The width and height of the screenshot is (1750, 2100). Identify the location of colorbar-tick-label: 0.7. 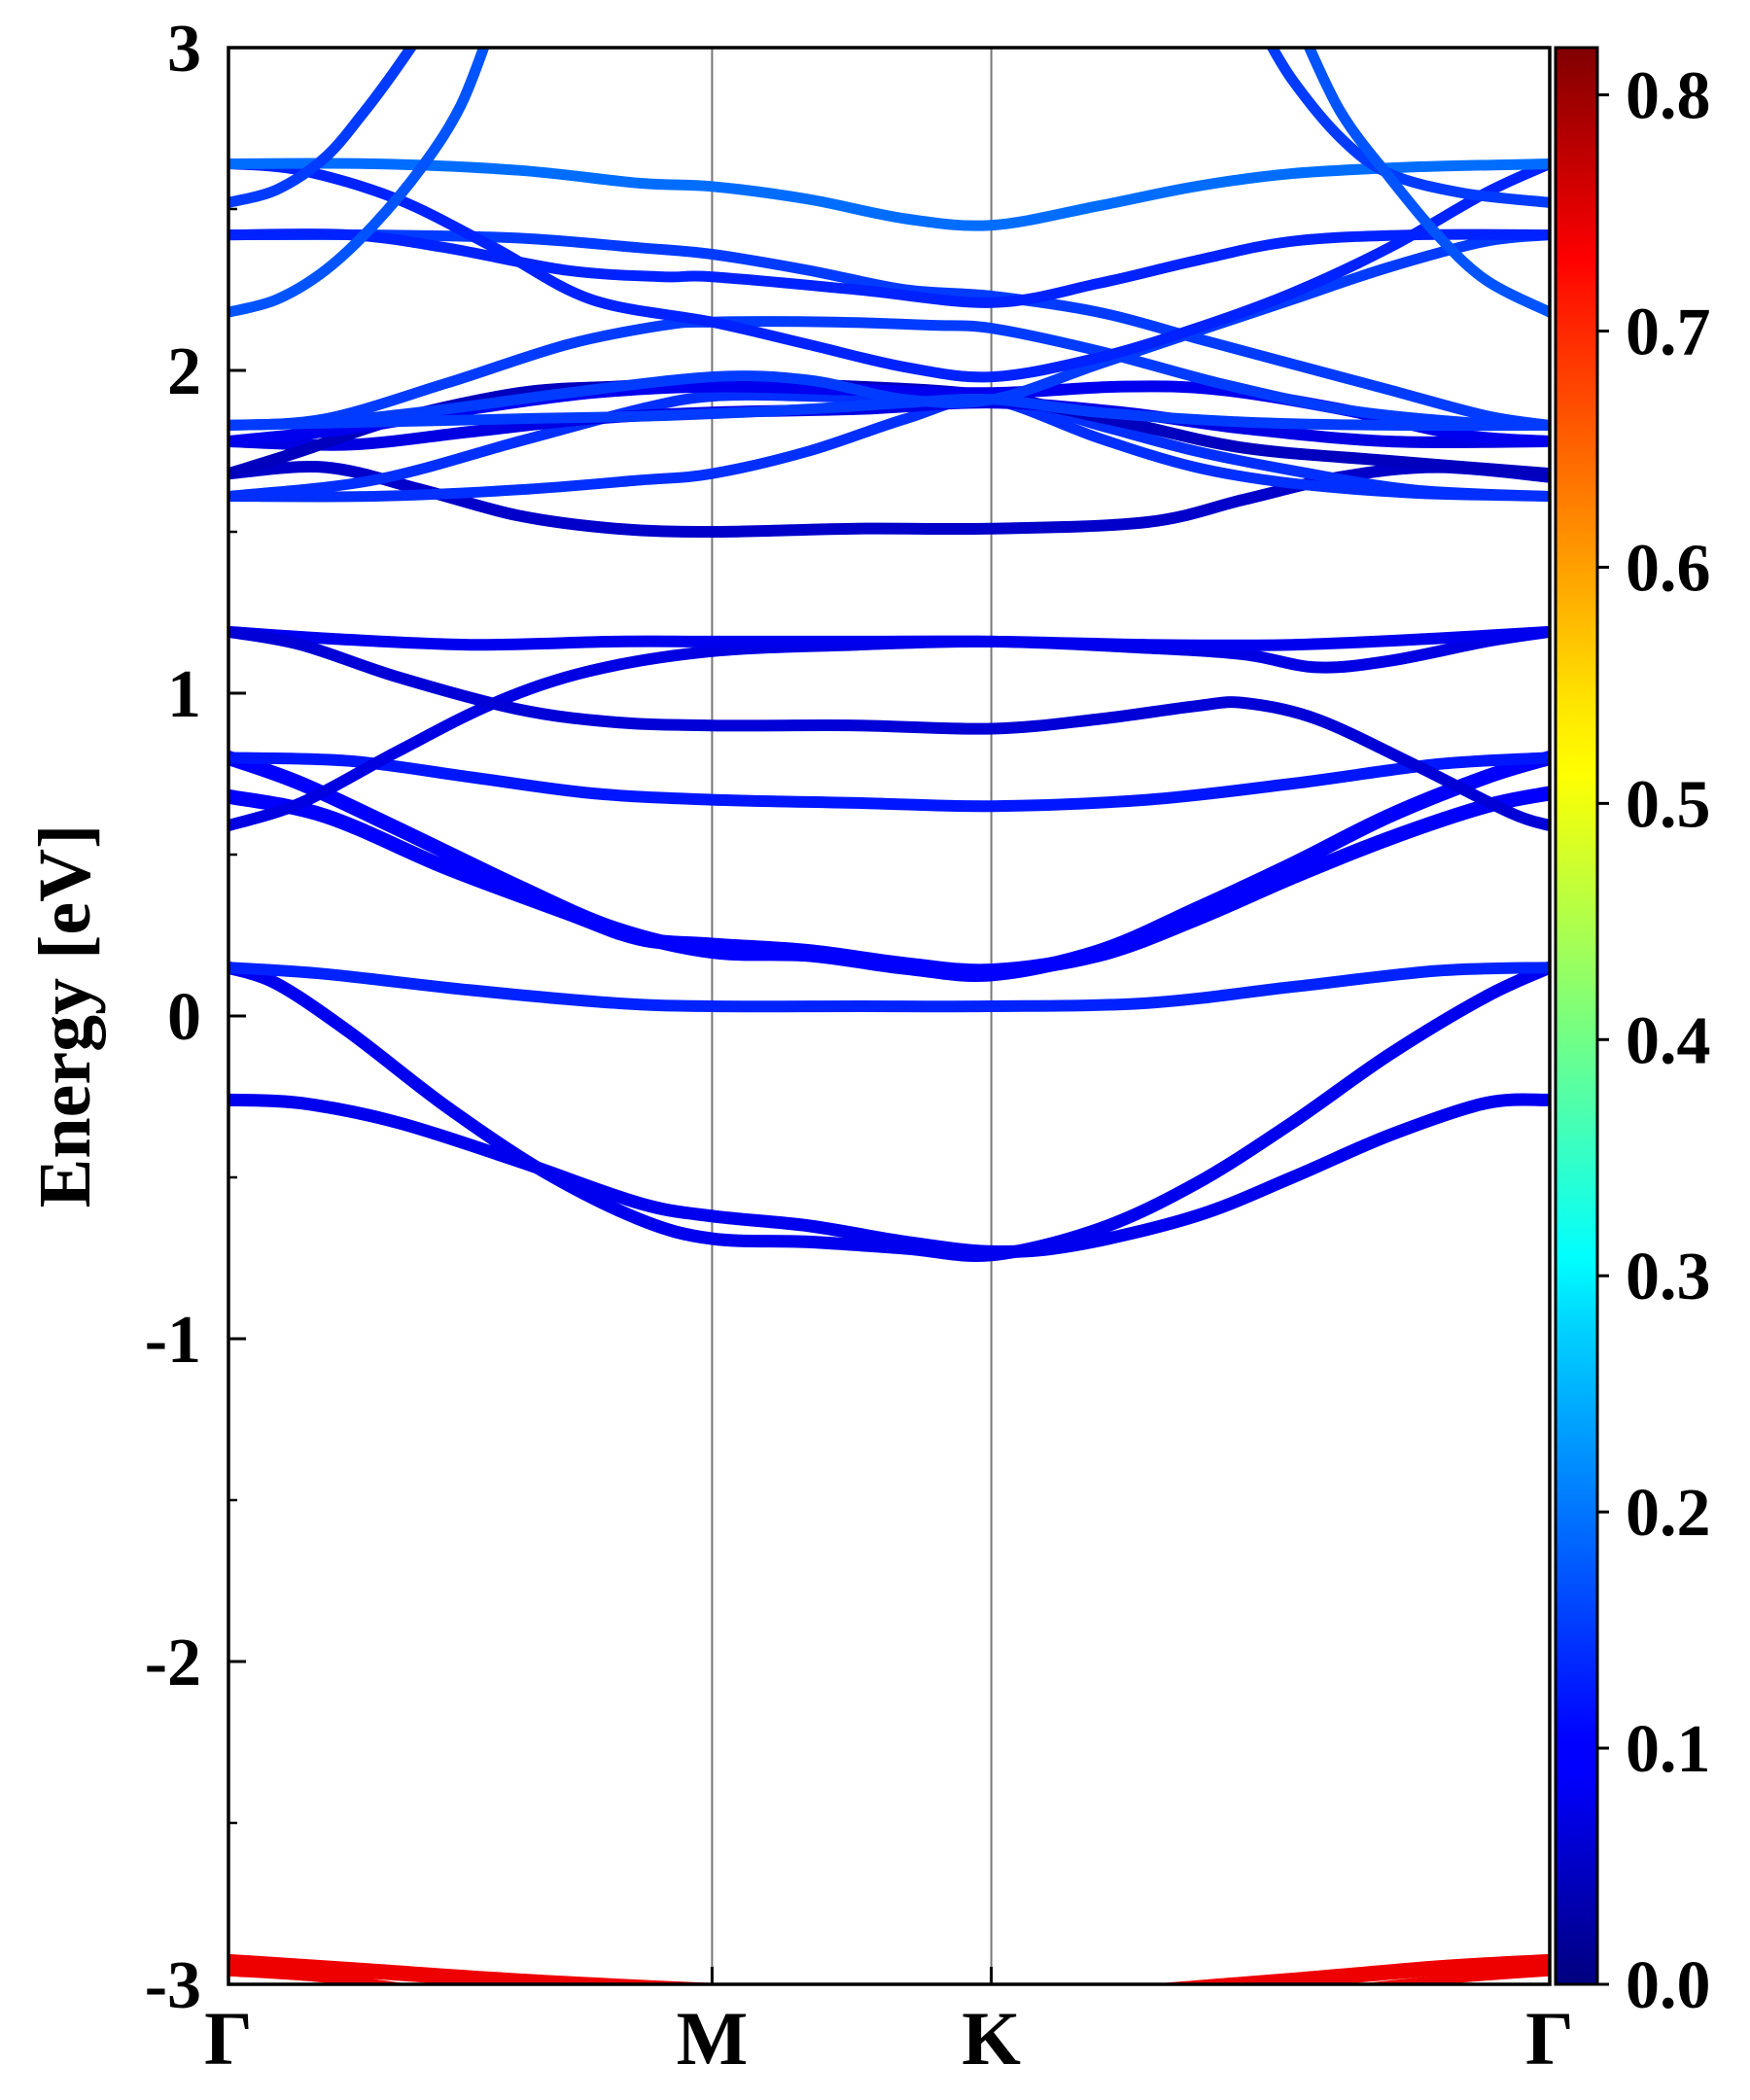
(1668, 333).